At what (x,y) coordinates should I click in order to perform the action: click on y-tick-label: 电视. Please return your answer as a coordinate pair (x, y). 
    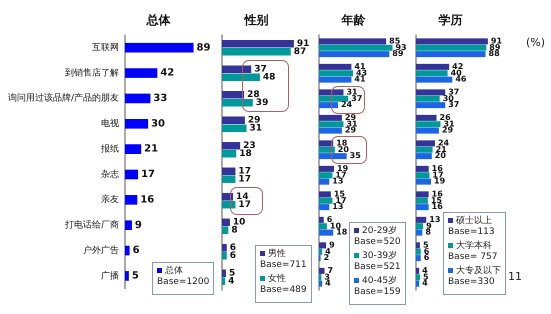
    Looking at the image, I should click on (110, 124).